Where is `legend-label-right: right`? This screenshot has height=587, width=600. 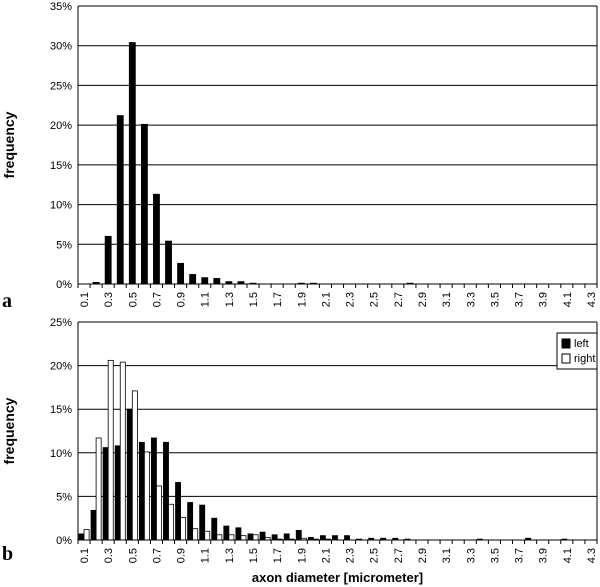 legend-label-right: right is located at coordinates (584, 359).